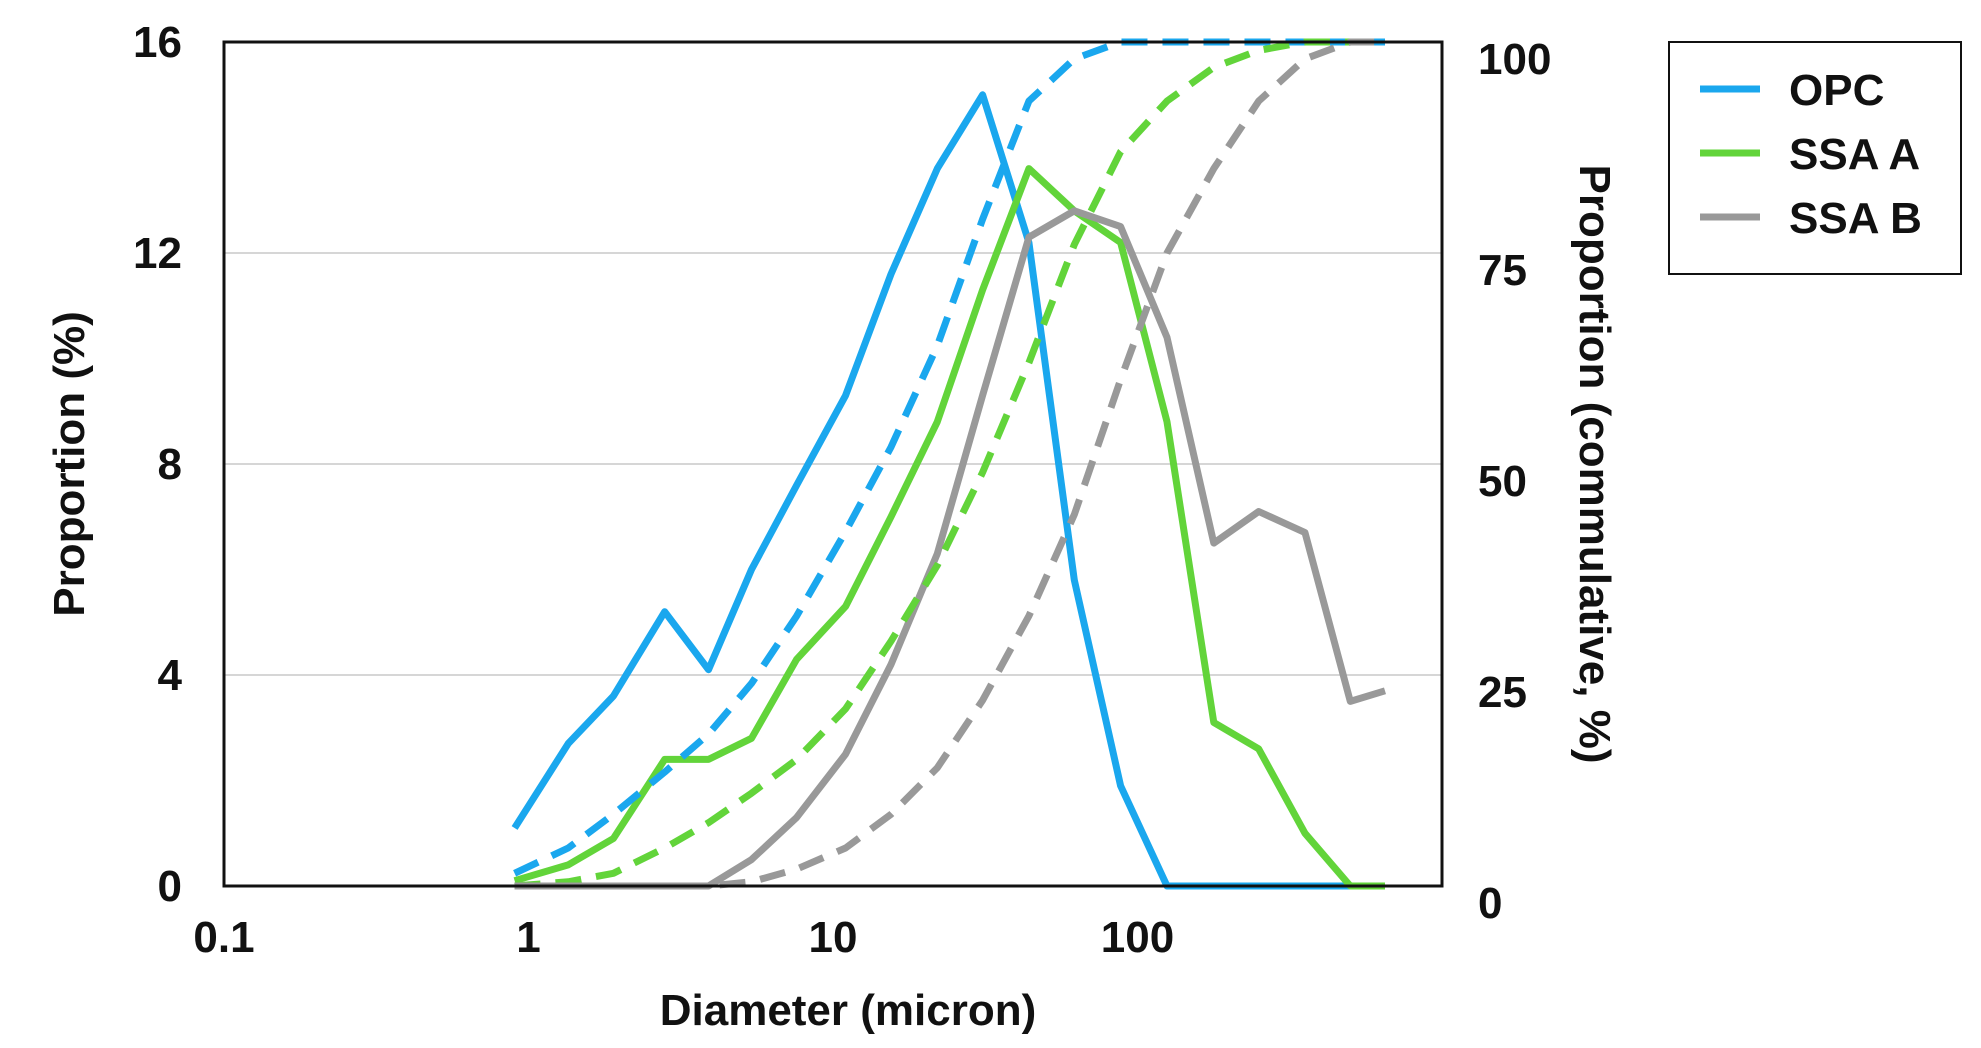  Describe the element at coordinates (157, 253) in the screenshot. I see `y-tick-label: 12` at that location.